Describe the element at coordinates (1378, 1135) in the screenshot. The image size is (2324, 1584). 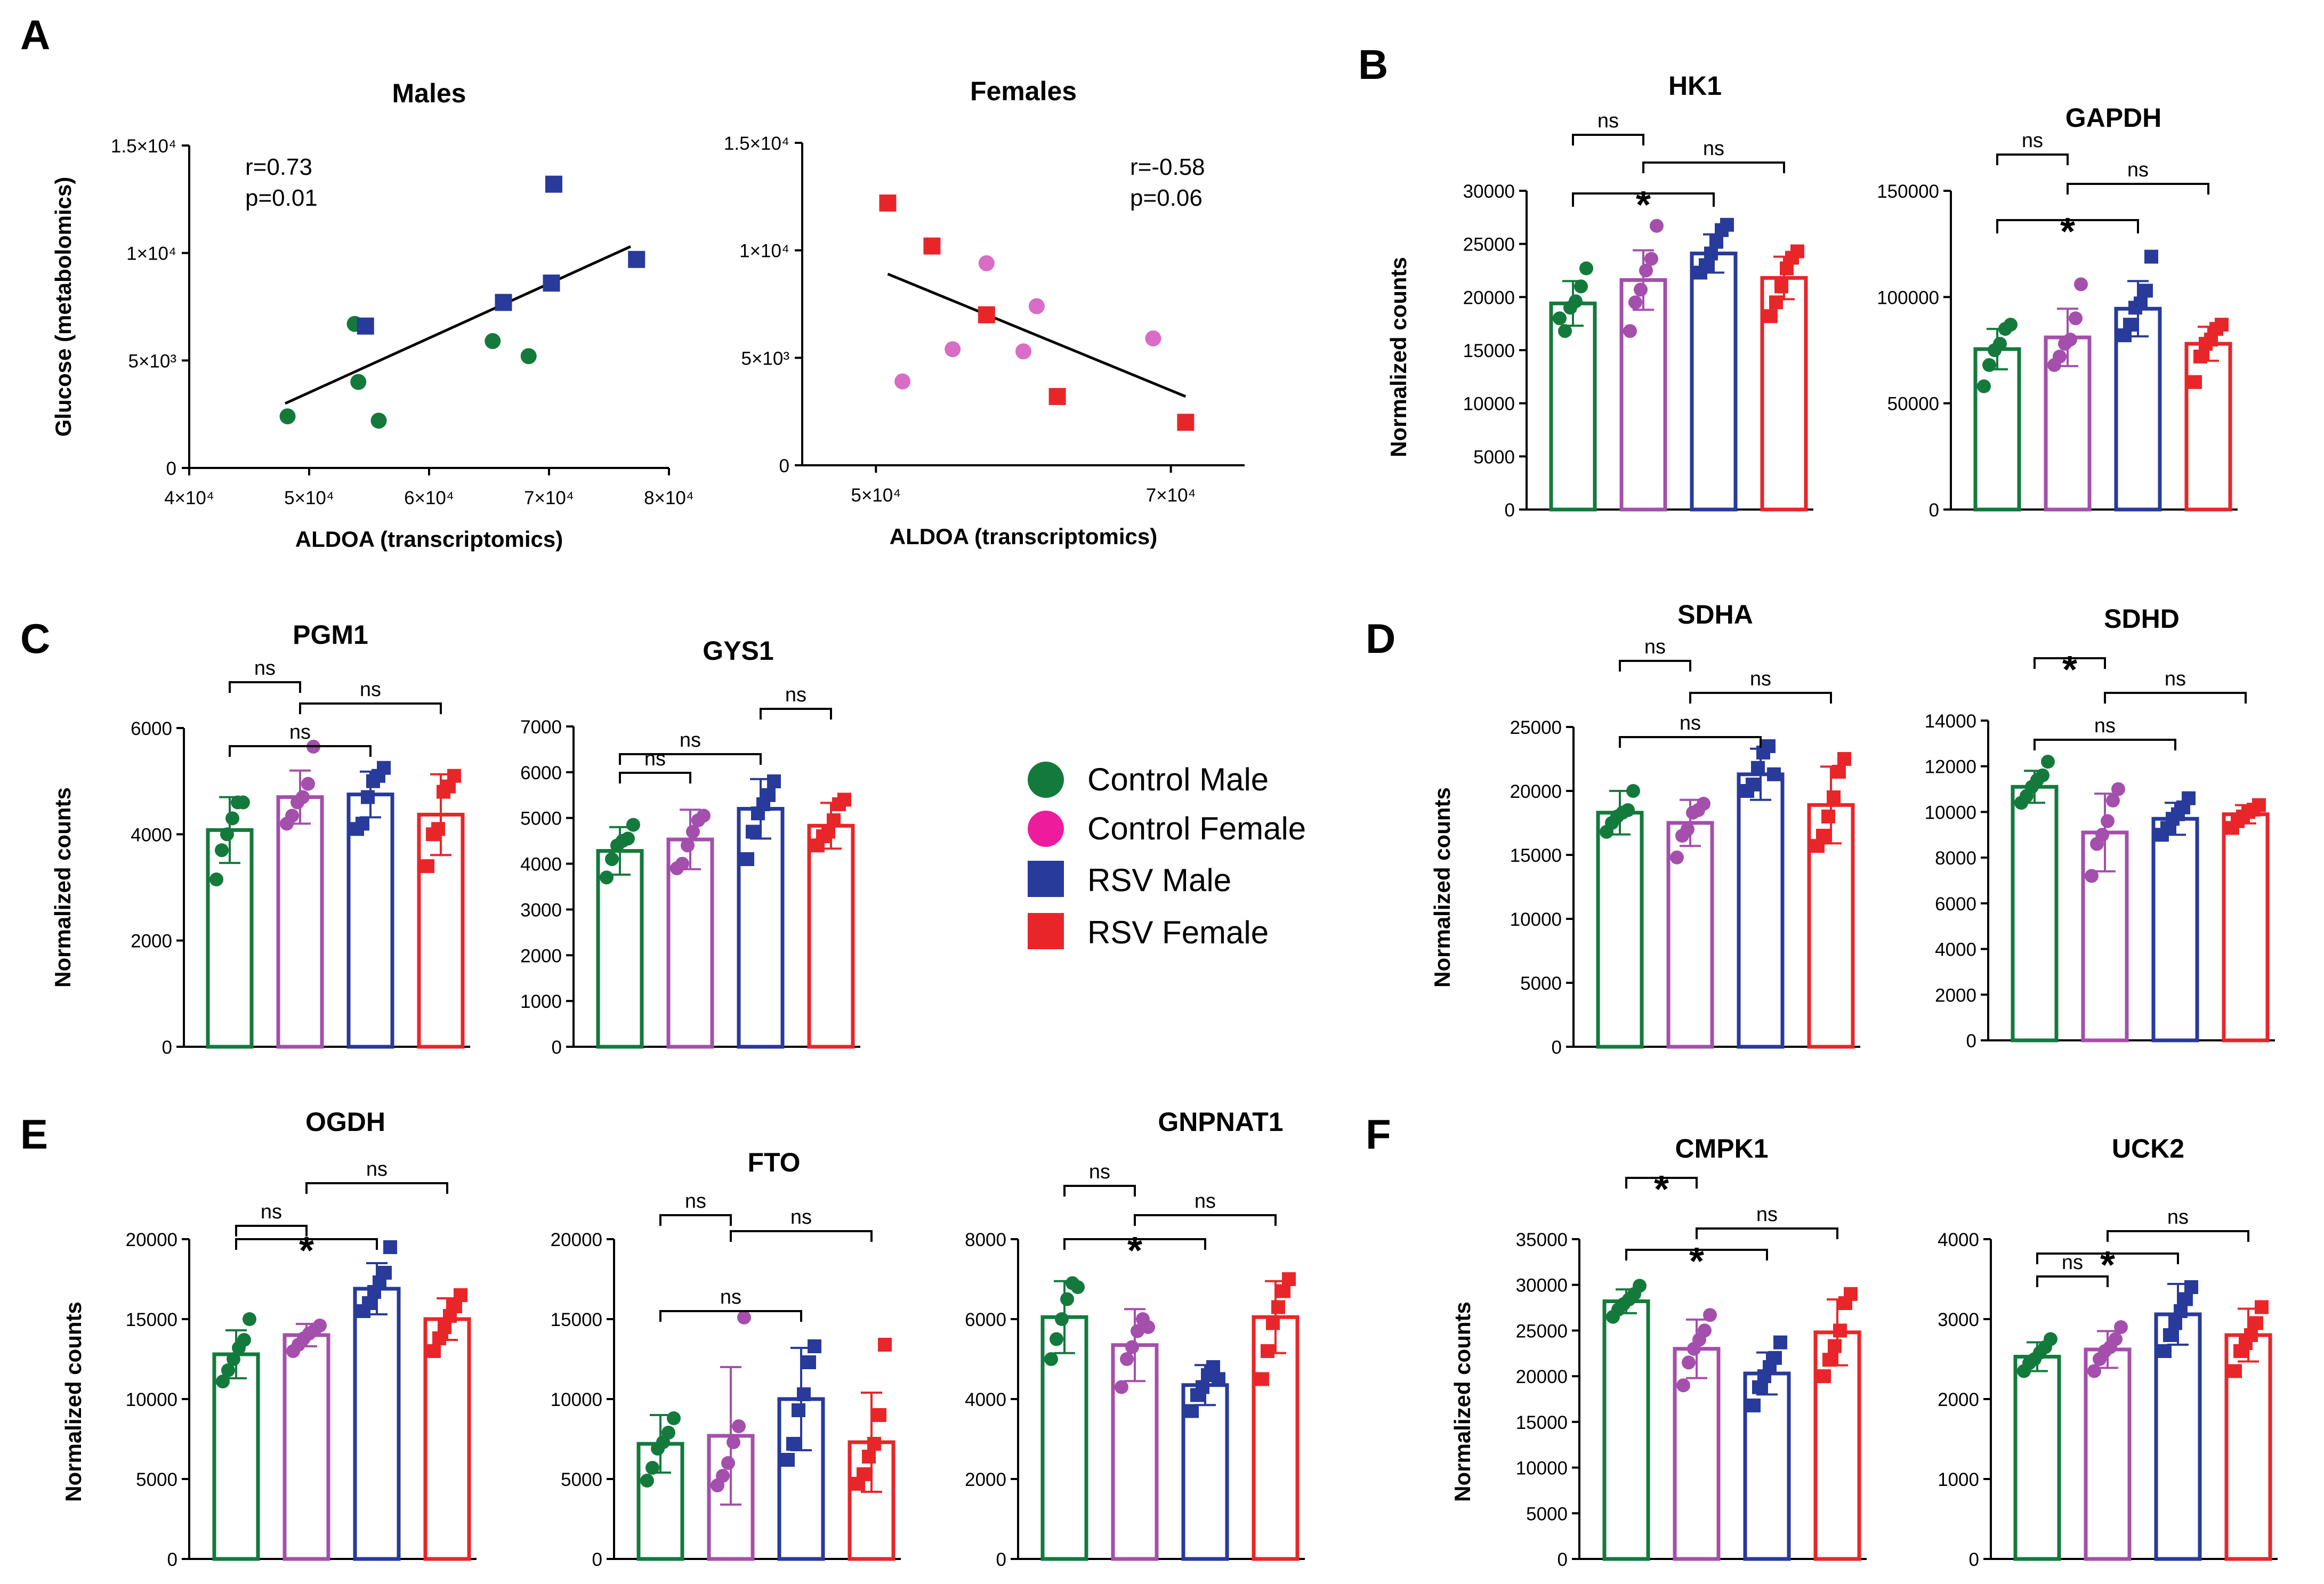
I see `panel-letter-f: F` at that location.